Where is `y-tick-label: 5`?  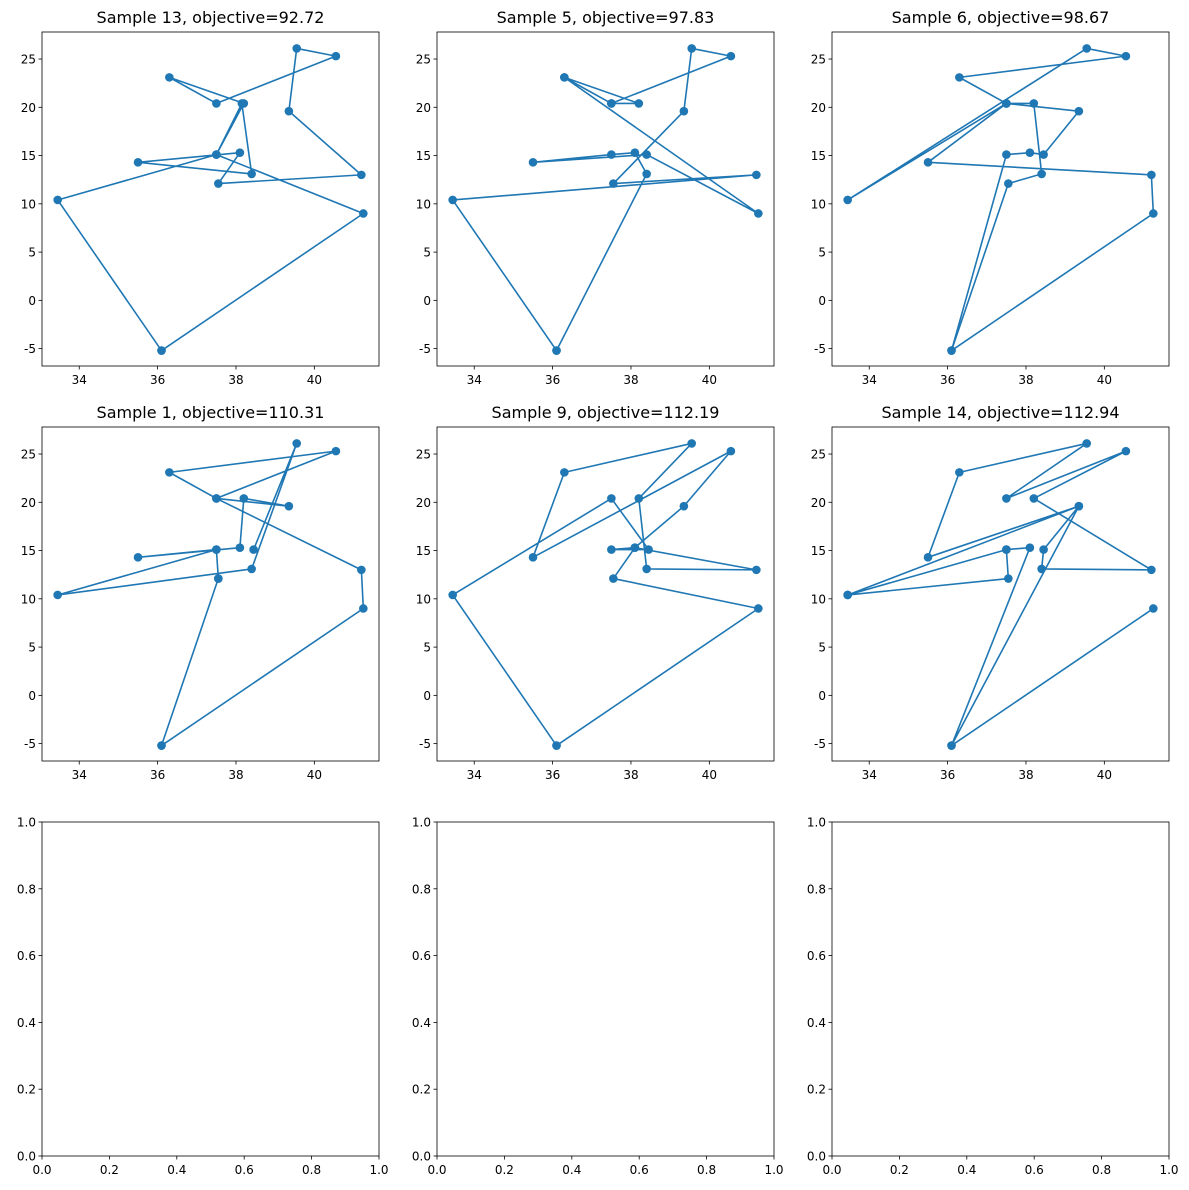
y-tick-label: 5 is located at coordinates (822, 253).